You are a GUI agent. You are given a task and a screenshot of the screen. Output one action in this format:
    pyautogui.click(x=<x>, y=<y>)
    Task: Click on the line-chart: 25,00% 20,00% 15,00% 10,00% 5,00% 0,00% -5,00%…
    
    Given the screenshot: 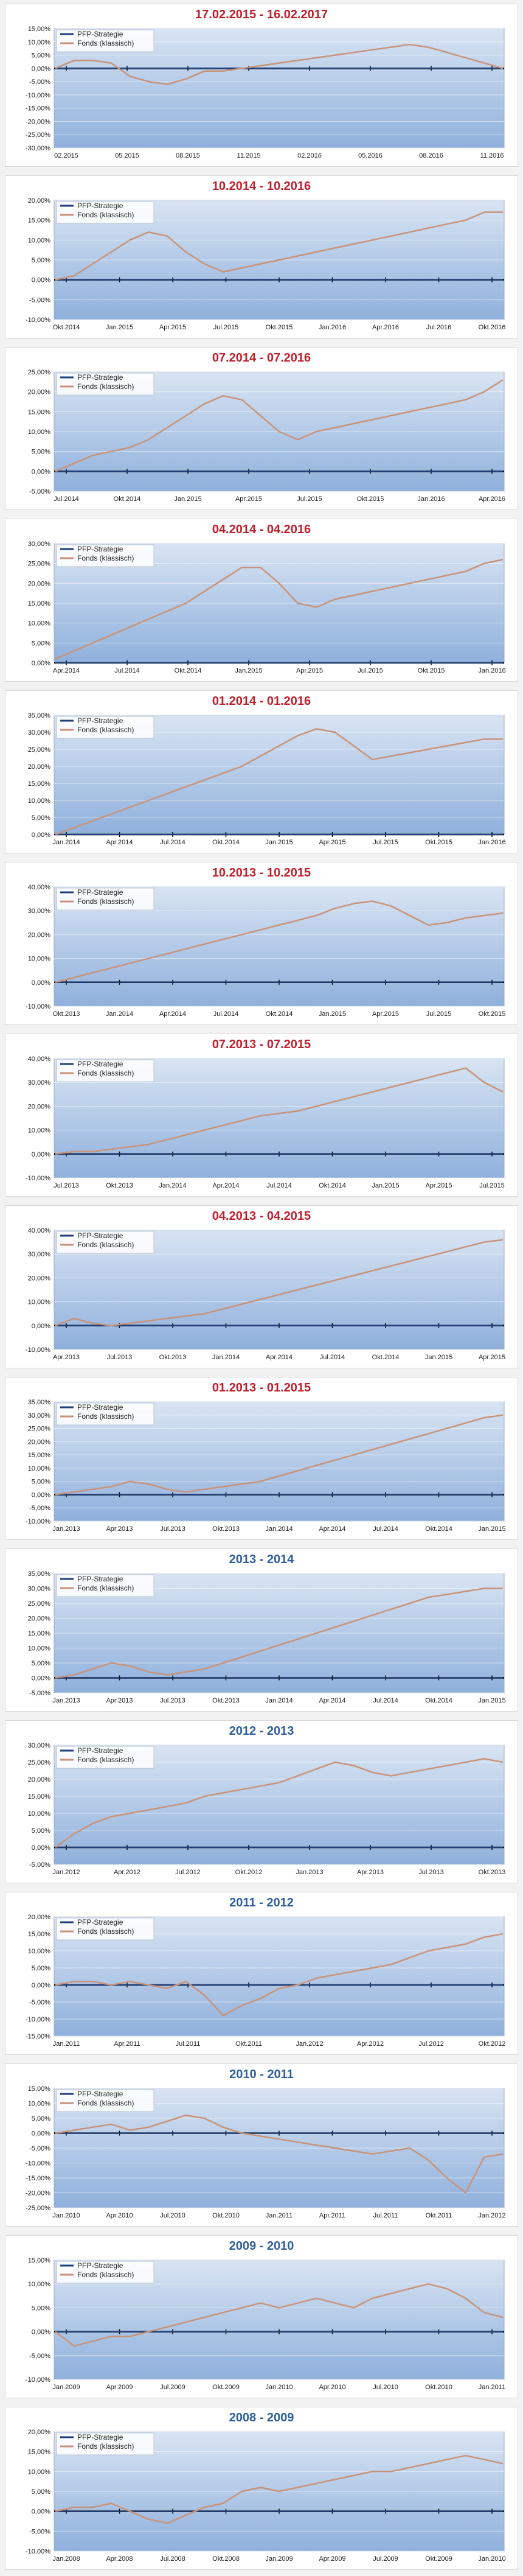 What is the action you would take?
    pyautogui.click(x=266, y=436)
    